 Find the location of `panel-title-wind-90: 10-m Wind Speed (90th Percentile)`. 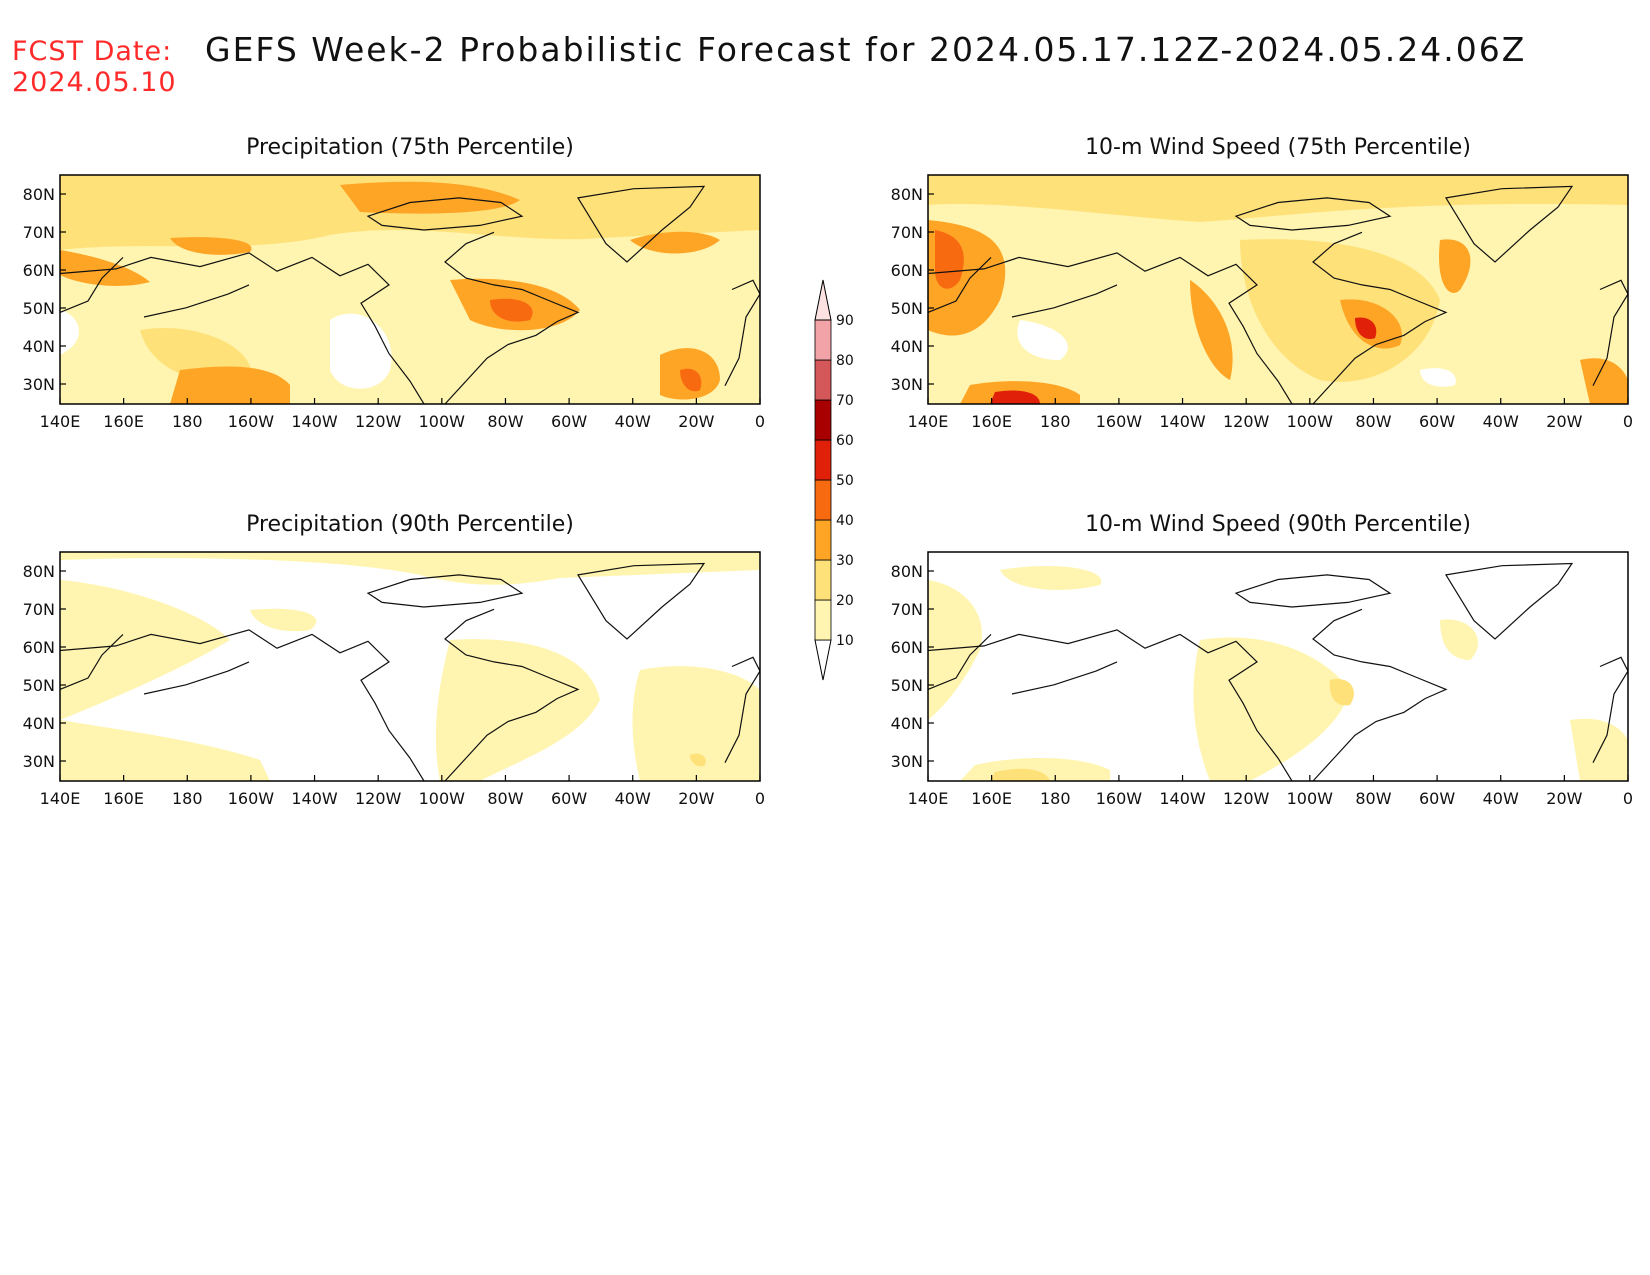

panel-title-wind-90: 10-m Wind Speed (90th Percentile) is located at coordinates (1278, 524).